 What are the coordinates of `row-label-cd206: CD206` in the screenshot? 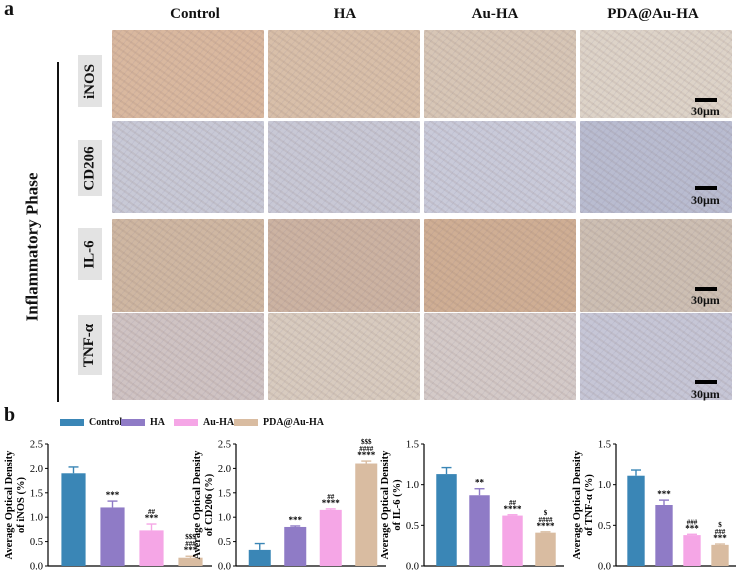 It's located at (90, 168).